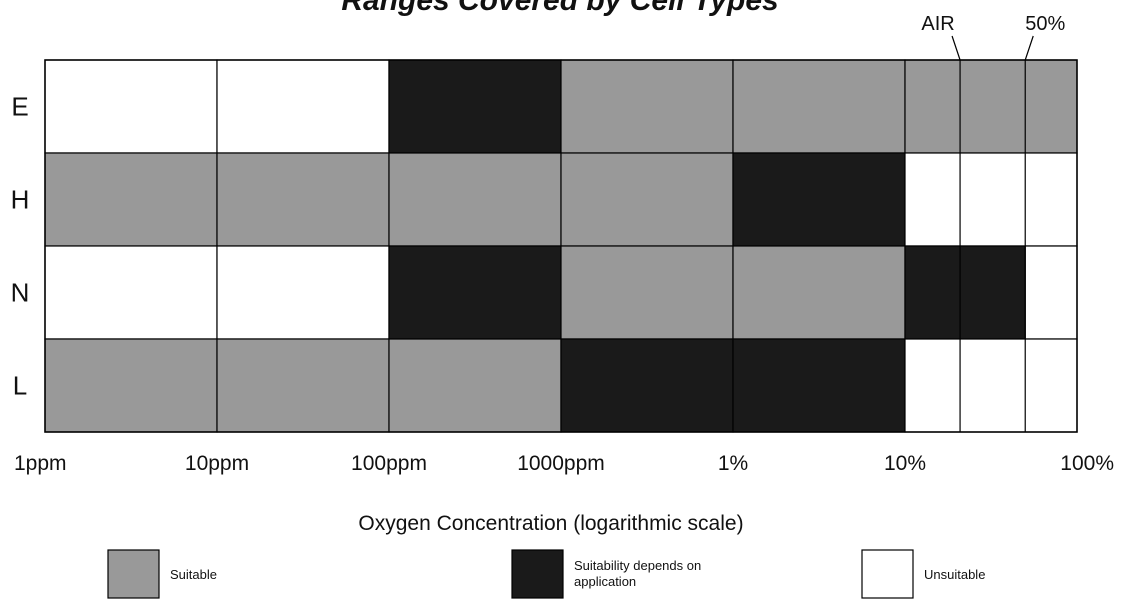  What do you see at coordinates (733, 463) in the screenshot?
I see `x-tick-label: 1%` at bounding box center [733, 463].